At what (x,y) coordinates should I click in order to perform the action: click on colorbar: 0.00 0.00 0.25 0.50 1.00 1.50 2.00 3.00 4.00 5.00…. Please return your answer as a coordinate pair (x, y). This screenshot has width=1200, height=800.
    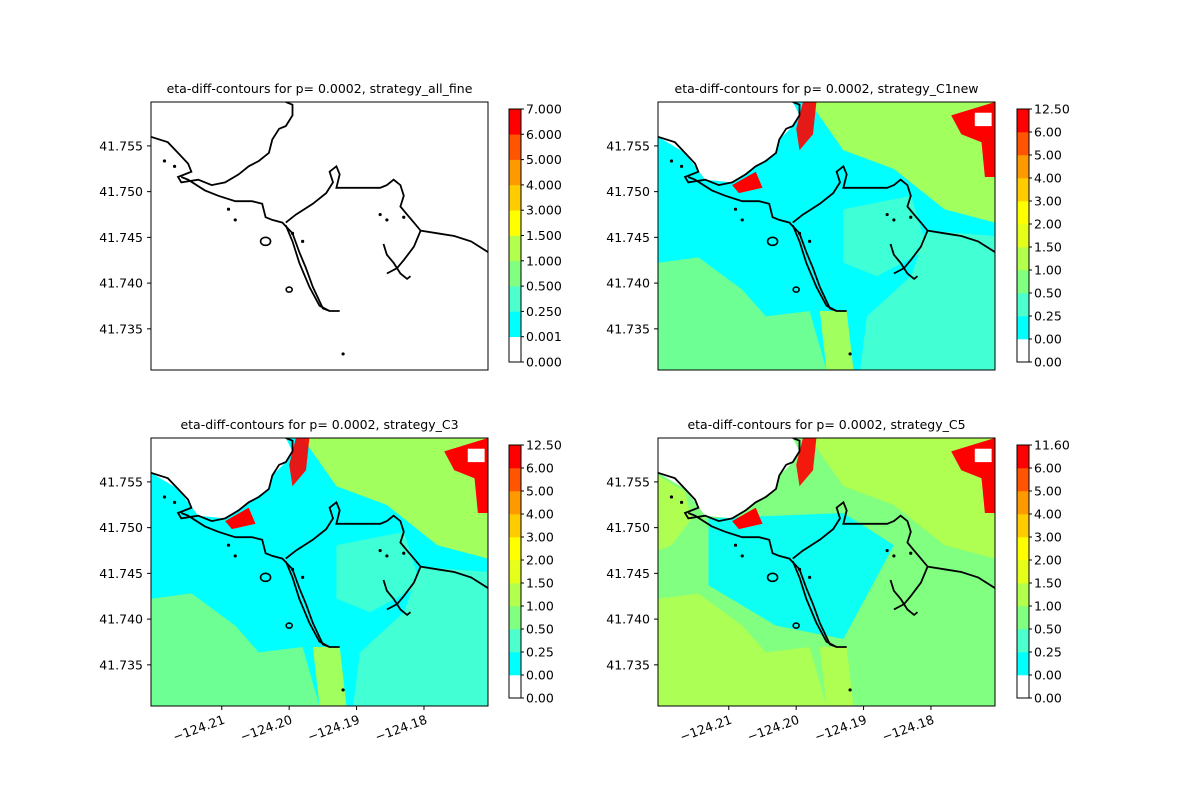
    Looking at the image, I should click on (1043, 572).